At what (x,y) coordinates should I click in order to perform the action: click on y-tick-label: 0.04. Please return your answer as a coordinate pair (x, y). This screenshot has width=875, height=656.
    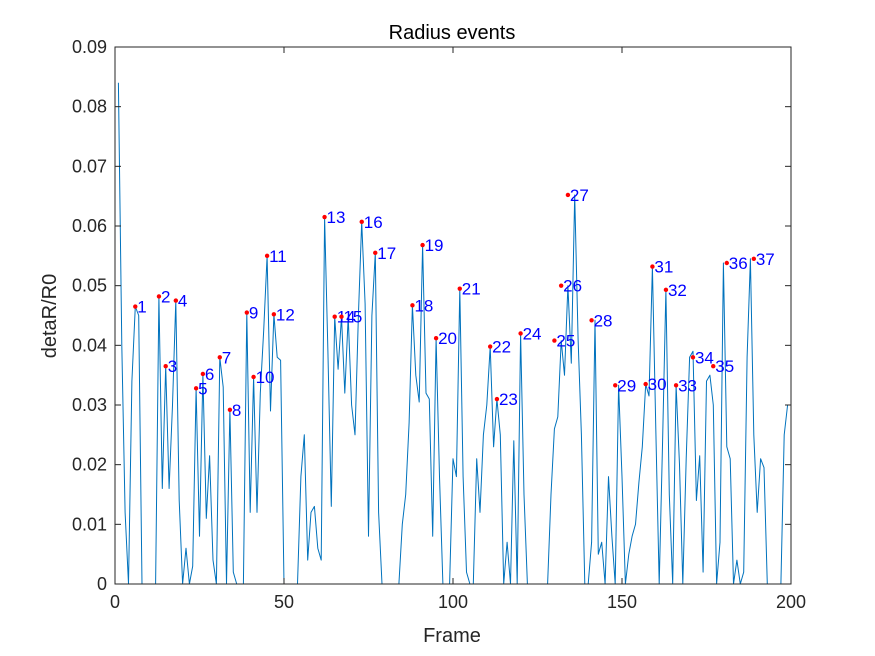
    Looking at the image, I should click on (89, 345).